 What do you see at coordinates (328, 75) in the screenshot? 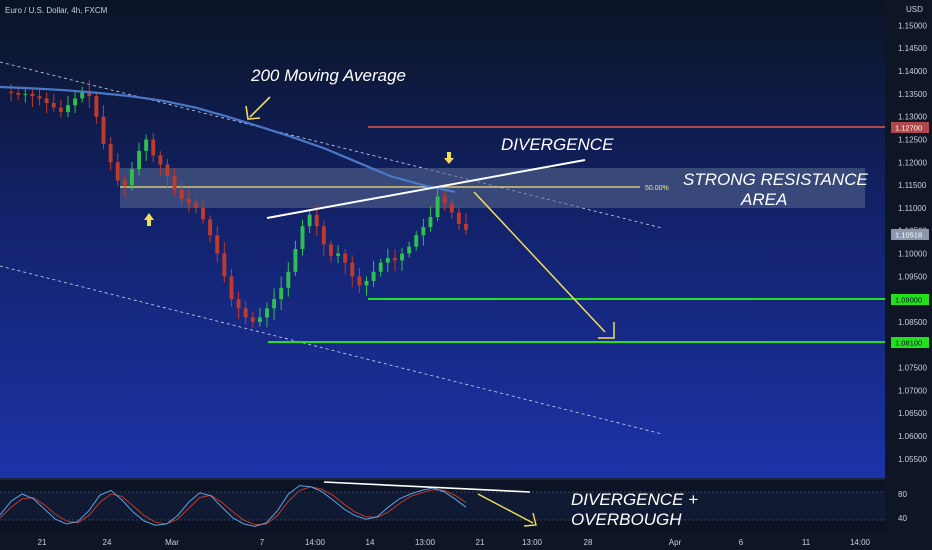
I see `moving-average-label: 200 Moving Average` at bounding box center [328, 75].